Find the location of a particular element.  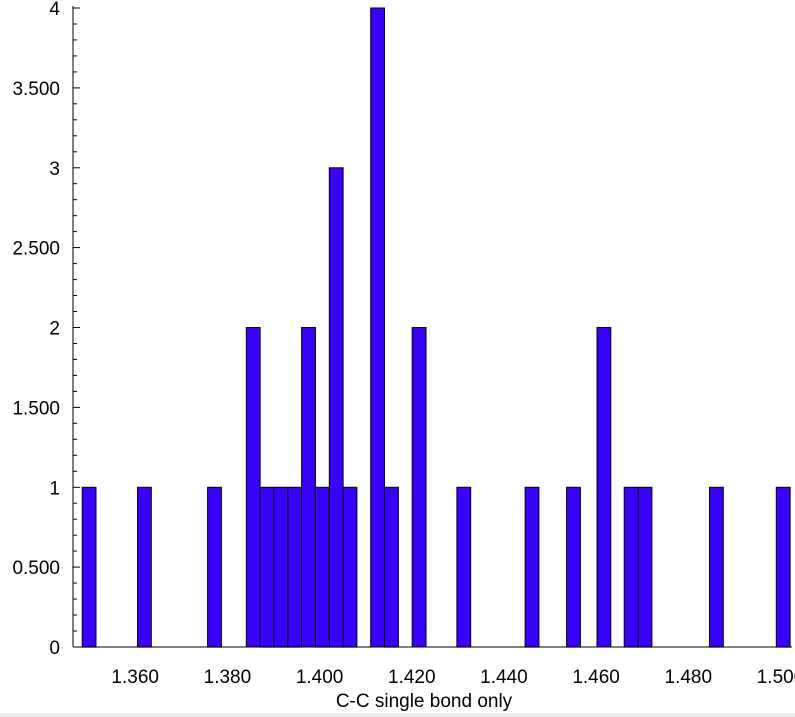

x-tick-label: 1.500 is located at coordinates (776, 677).